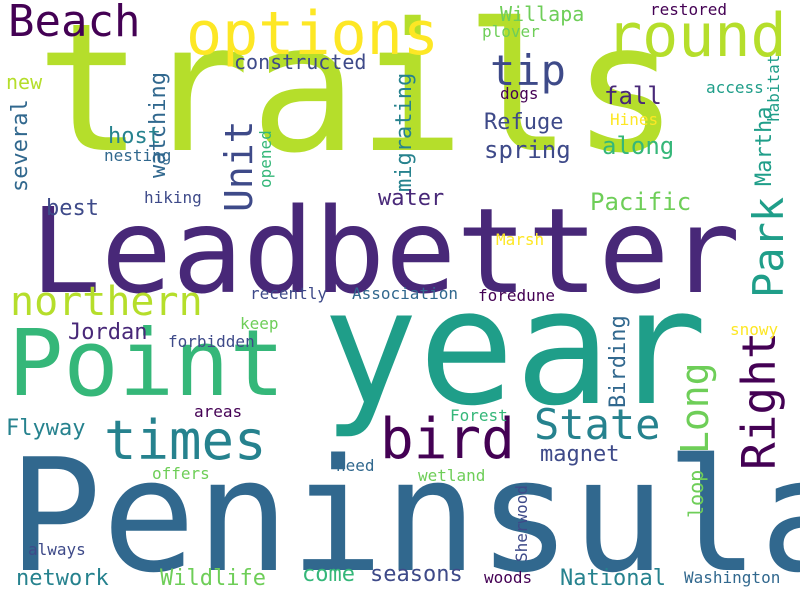  Describe the element at coordinates (259, 323) in the screenshot. I see `word-keep: keep` at that location.